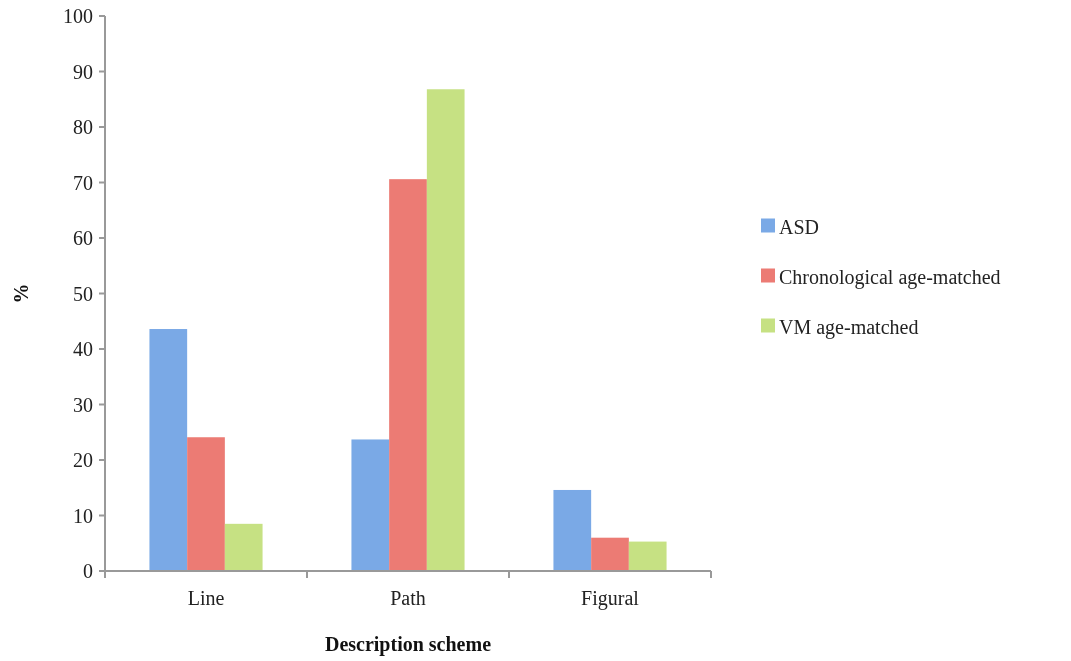  I want to click on x-axis-title: Description scheme, so click(408, 644).